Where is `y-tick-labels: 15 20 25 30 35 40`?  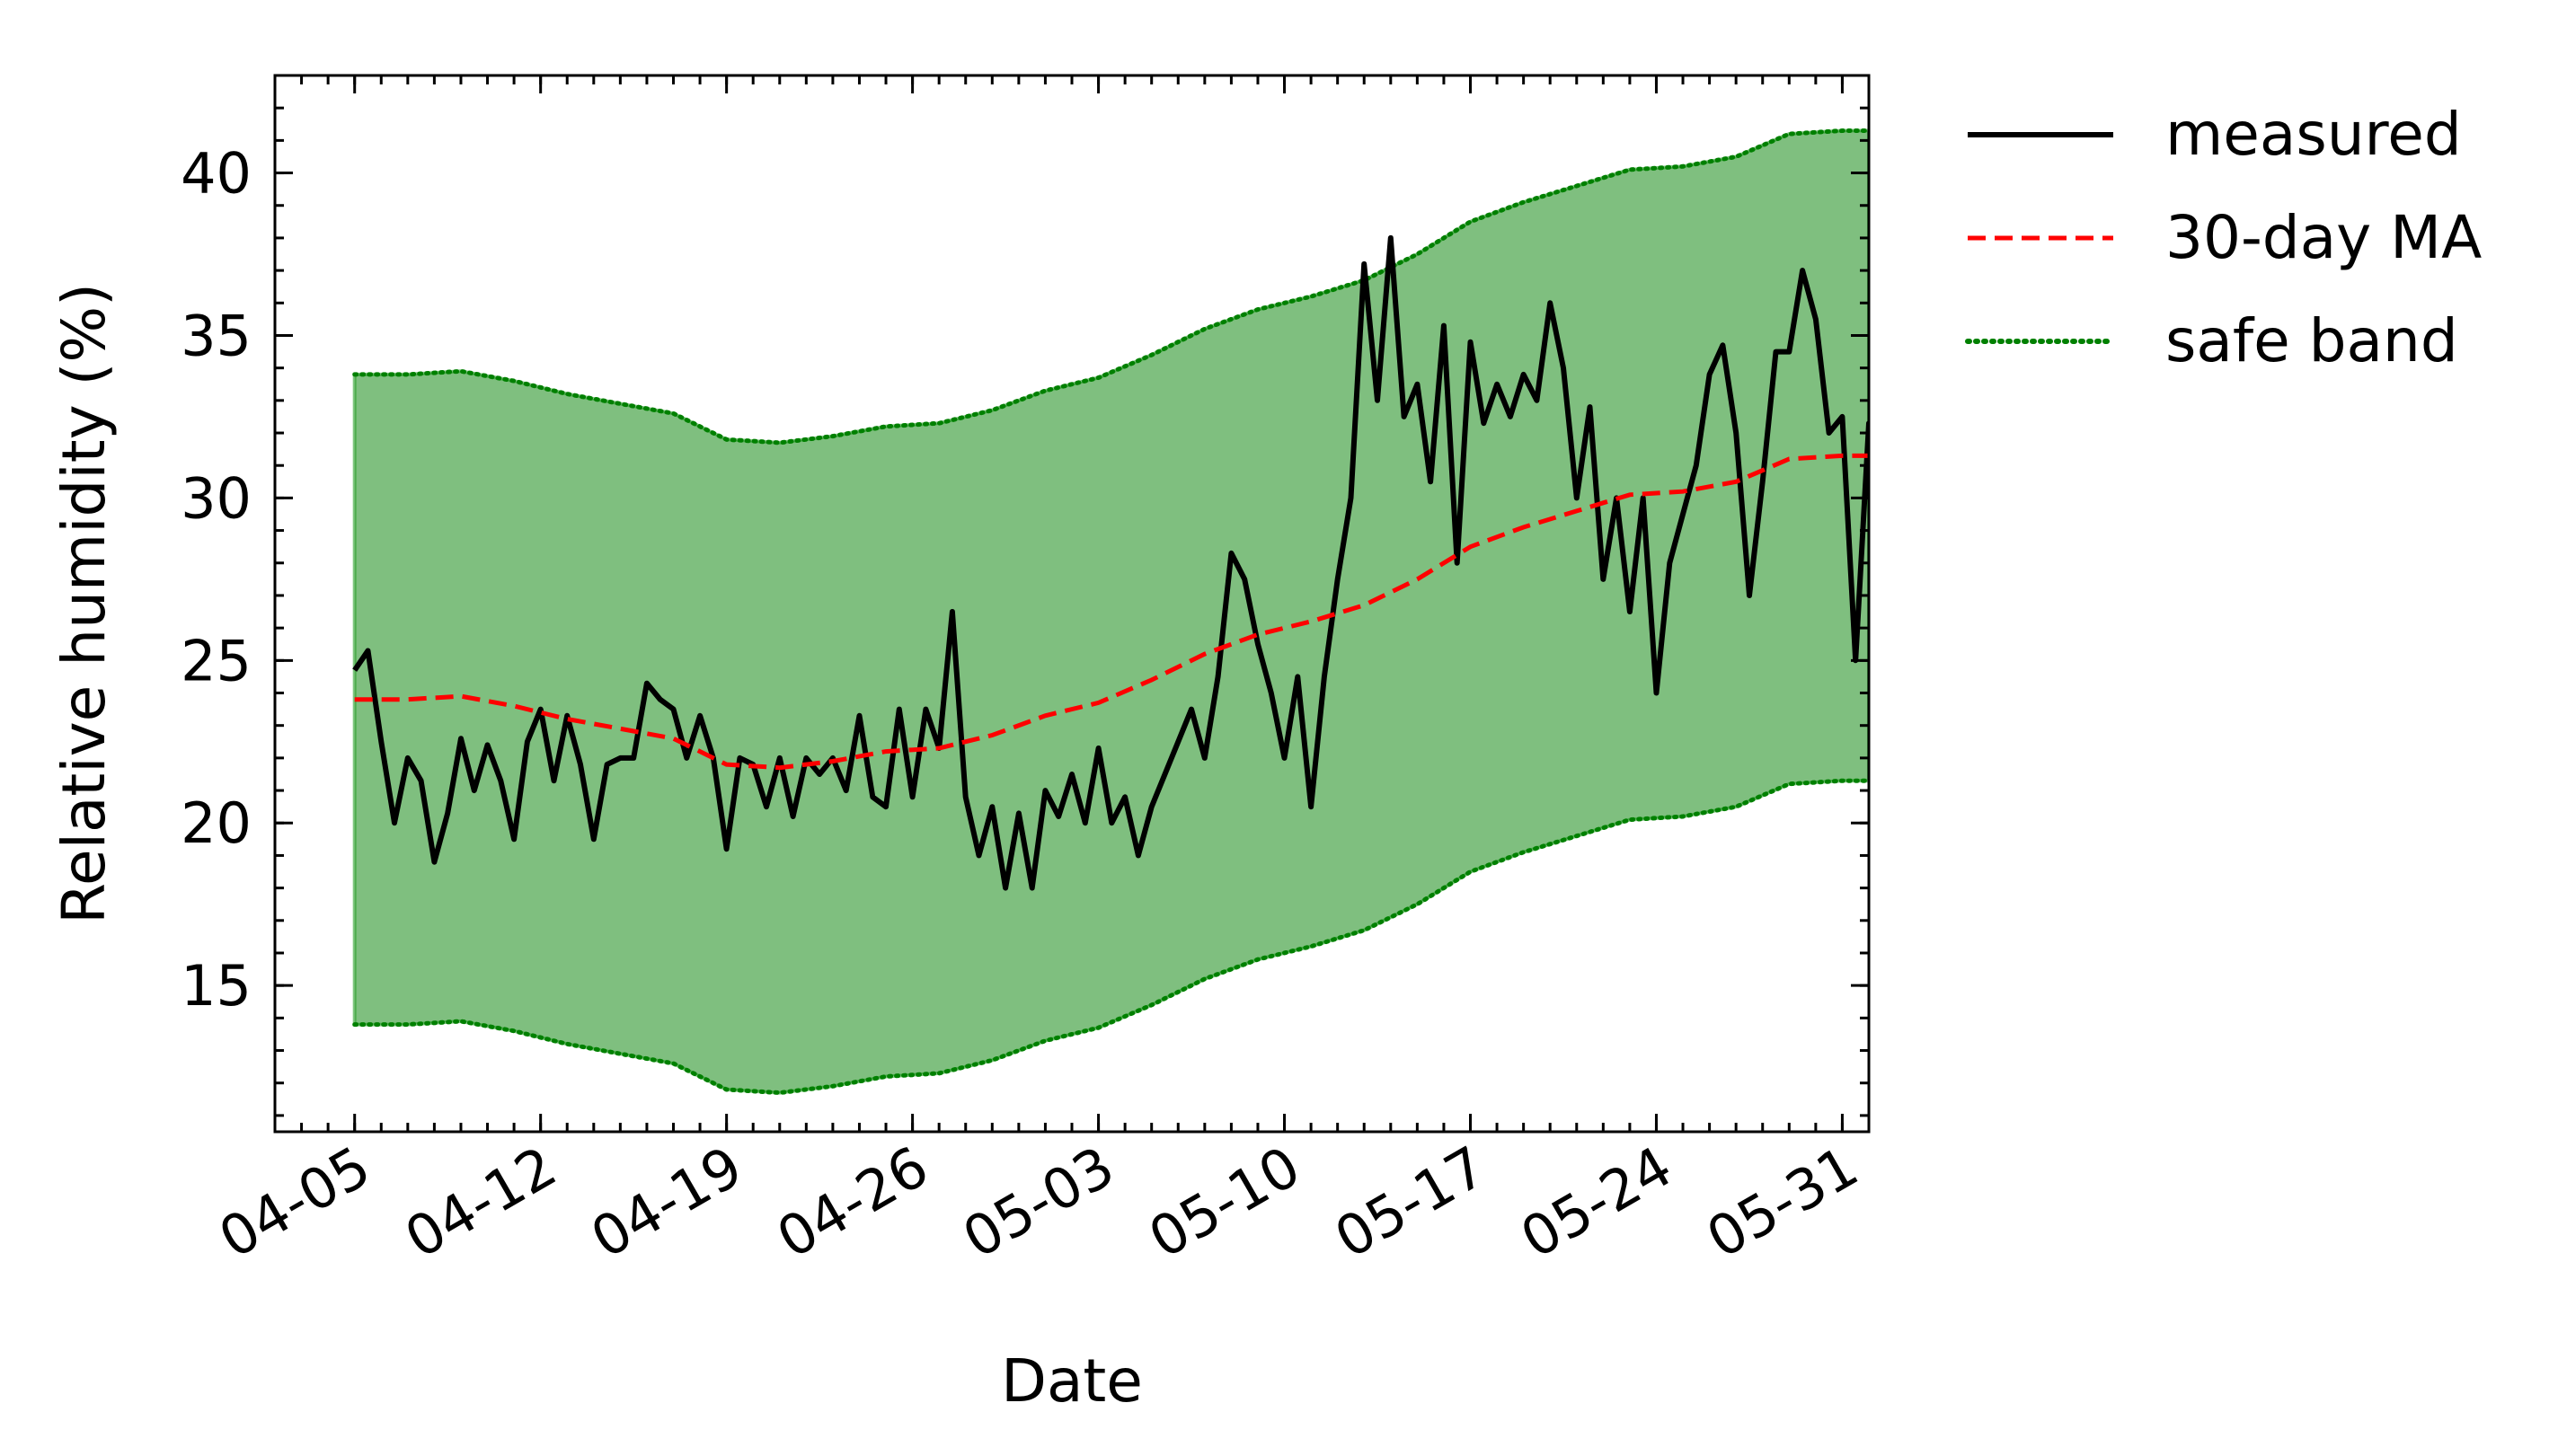
y-tick-labels: 15 20 25 30 35 40 is located at coordinates (216, 580).